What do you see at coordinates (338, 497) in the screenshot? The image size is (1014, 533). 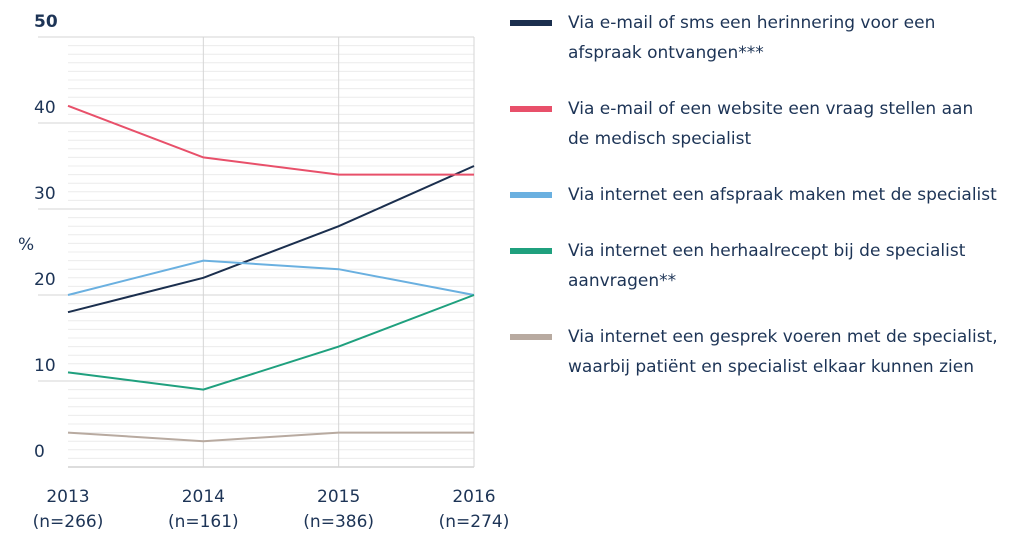 I see `x-tick-label: 2015` at bounding box center [338, 497].